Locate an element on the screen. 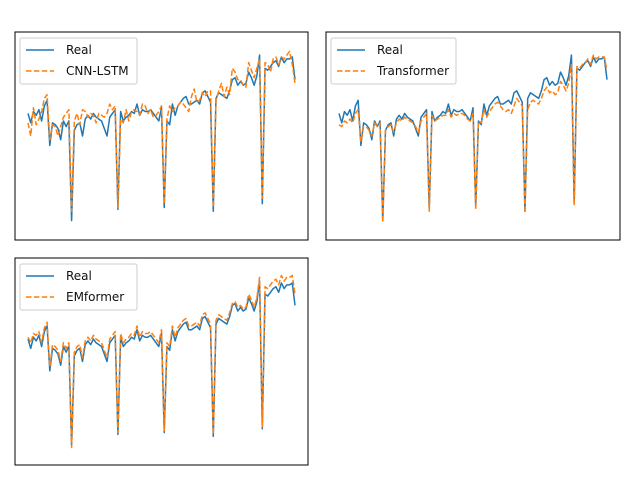  legend: Real CNN-LSTM is located at coordinates (78, 61).